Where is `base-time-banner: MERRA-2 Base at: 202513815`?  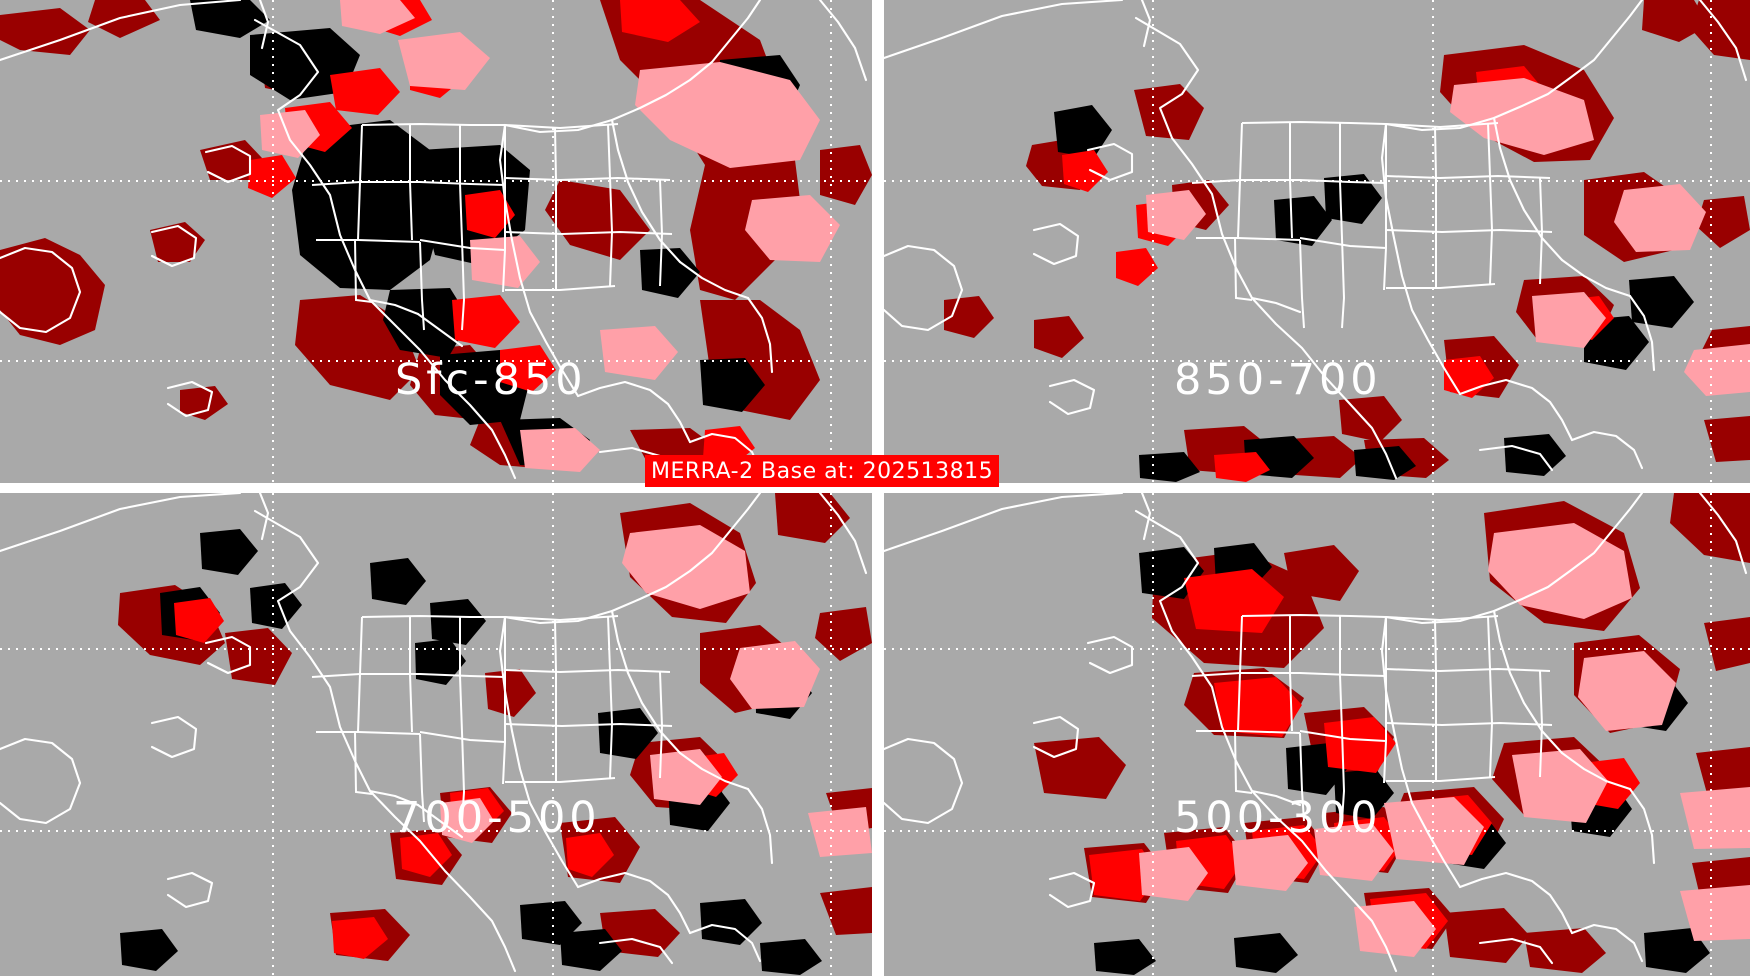 base-time-banner: MERRA-2 Base at: 202513815 is located at coordinates (822, 471).